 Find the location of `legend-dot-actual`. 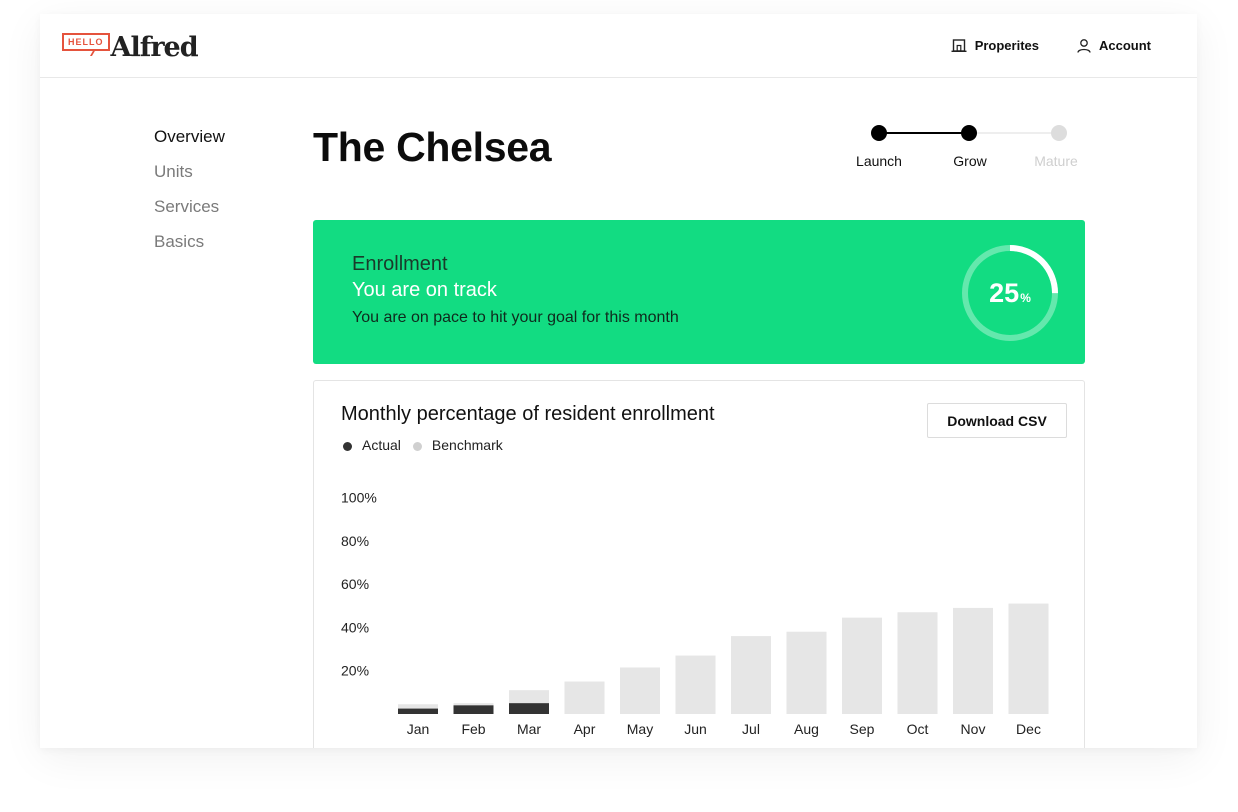

legend-dot-actual is located at coordinates (347, 446).